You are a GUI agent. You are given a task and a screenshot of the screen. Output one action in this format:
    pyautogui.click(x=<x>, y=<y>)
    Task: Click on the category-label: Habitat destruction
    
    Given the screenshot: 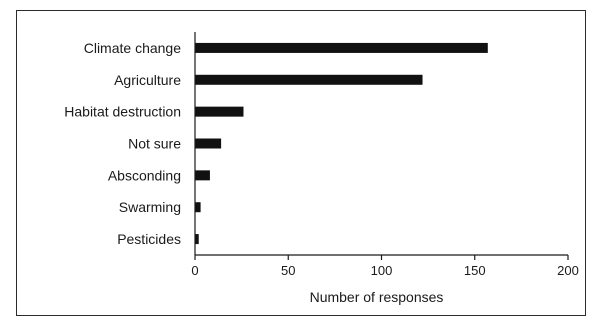 What is the action you would take?
    pyautogui.click(x=122, y=112)
    